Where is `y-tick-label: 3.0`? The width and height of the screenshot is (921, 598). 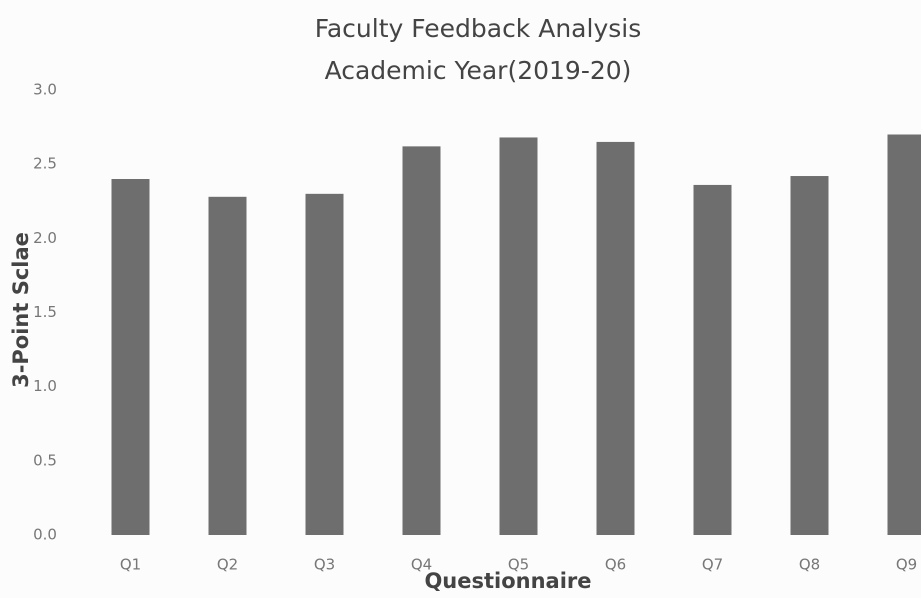 y-tick-label: 3.0 is located at coordinates (45, 90).